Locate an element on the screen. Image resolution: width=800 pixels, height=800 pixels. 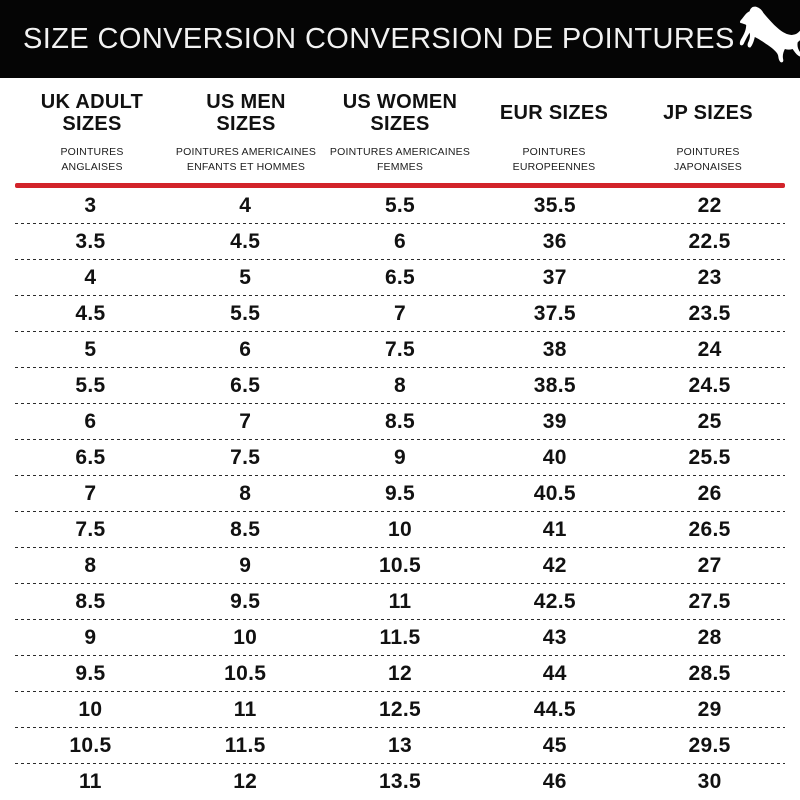
column-title-line: US MEN is located at coordinates (246, 102).